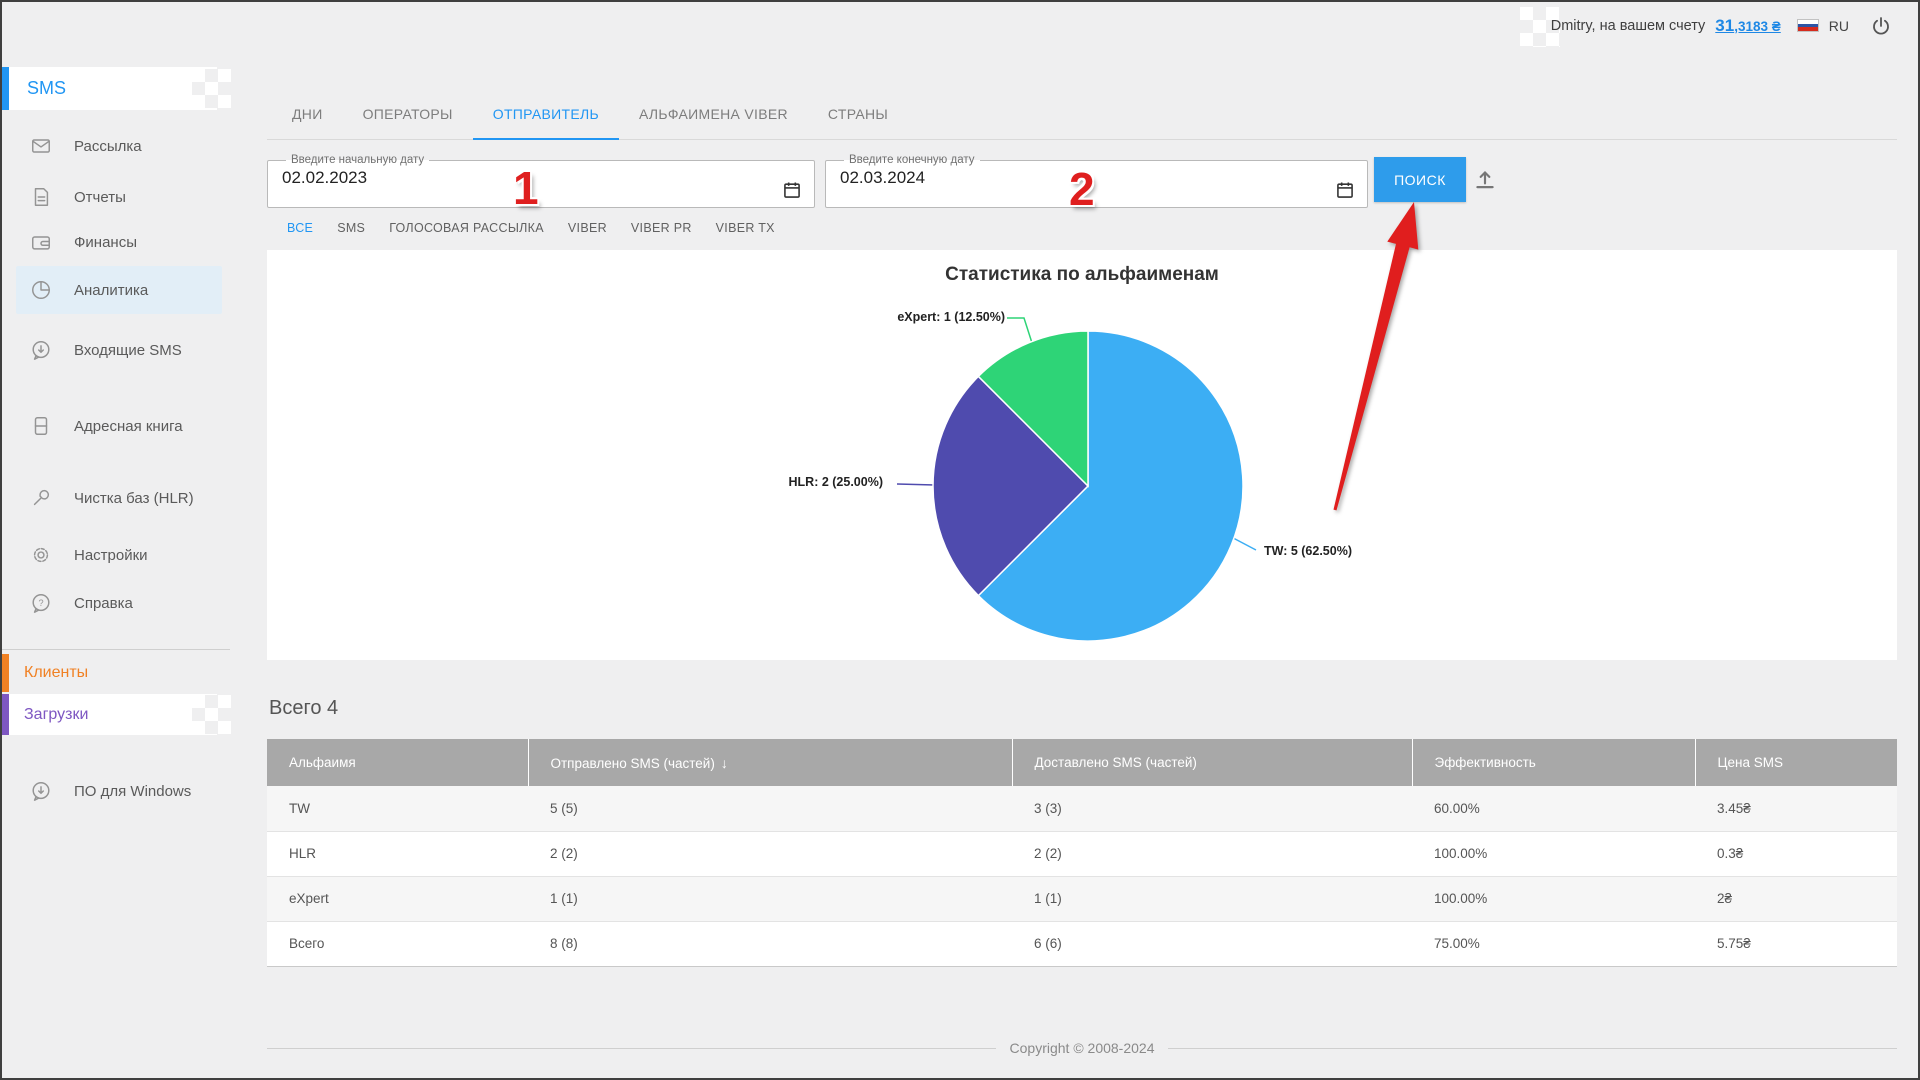  What do you see at coordinates (912, 160) in the screenshot?
I see `end-date-label: Введите конечную дату` at bounding box center [912, 160].